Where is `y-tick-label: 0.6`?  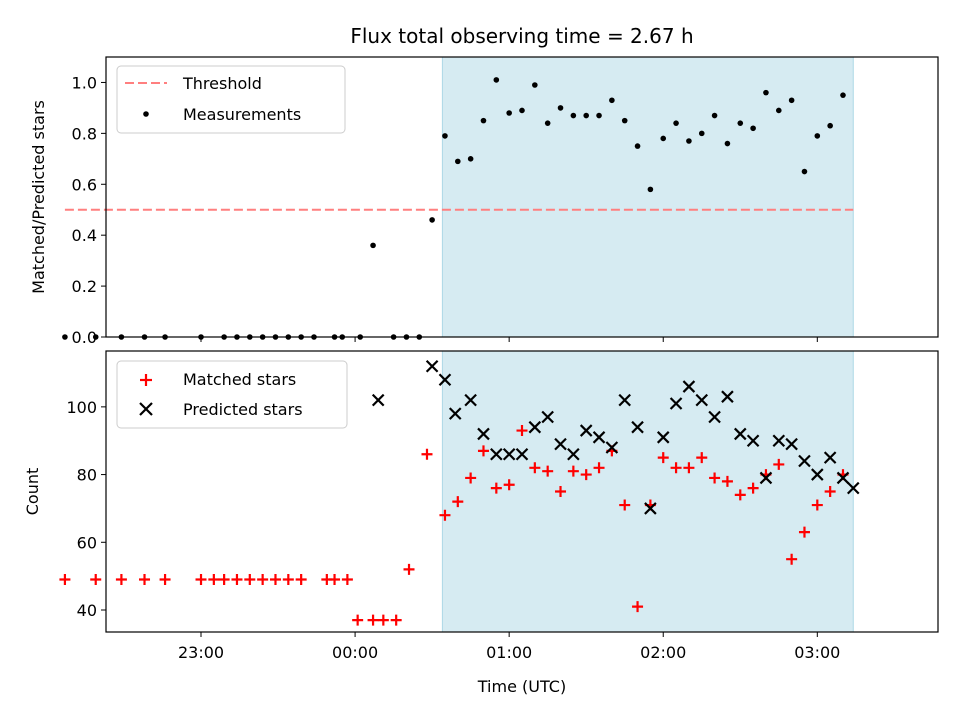 y-tick-label: 0.6 is located at coordinates (84, 184).